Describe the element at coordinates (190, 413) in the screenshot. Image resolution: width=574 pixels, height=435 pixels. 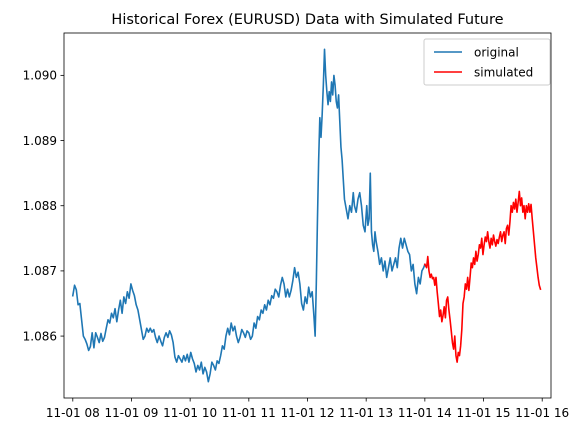
I see `x-tick-label: 11-01 10` at that location.